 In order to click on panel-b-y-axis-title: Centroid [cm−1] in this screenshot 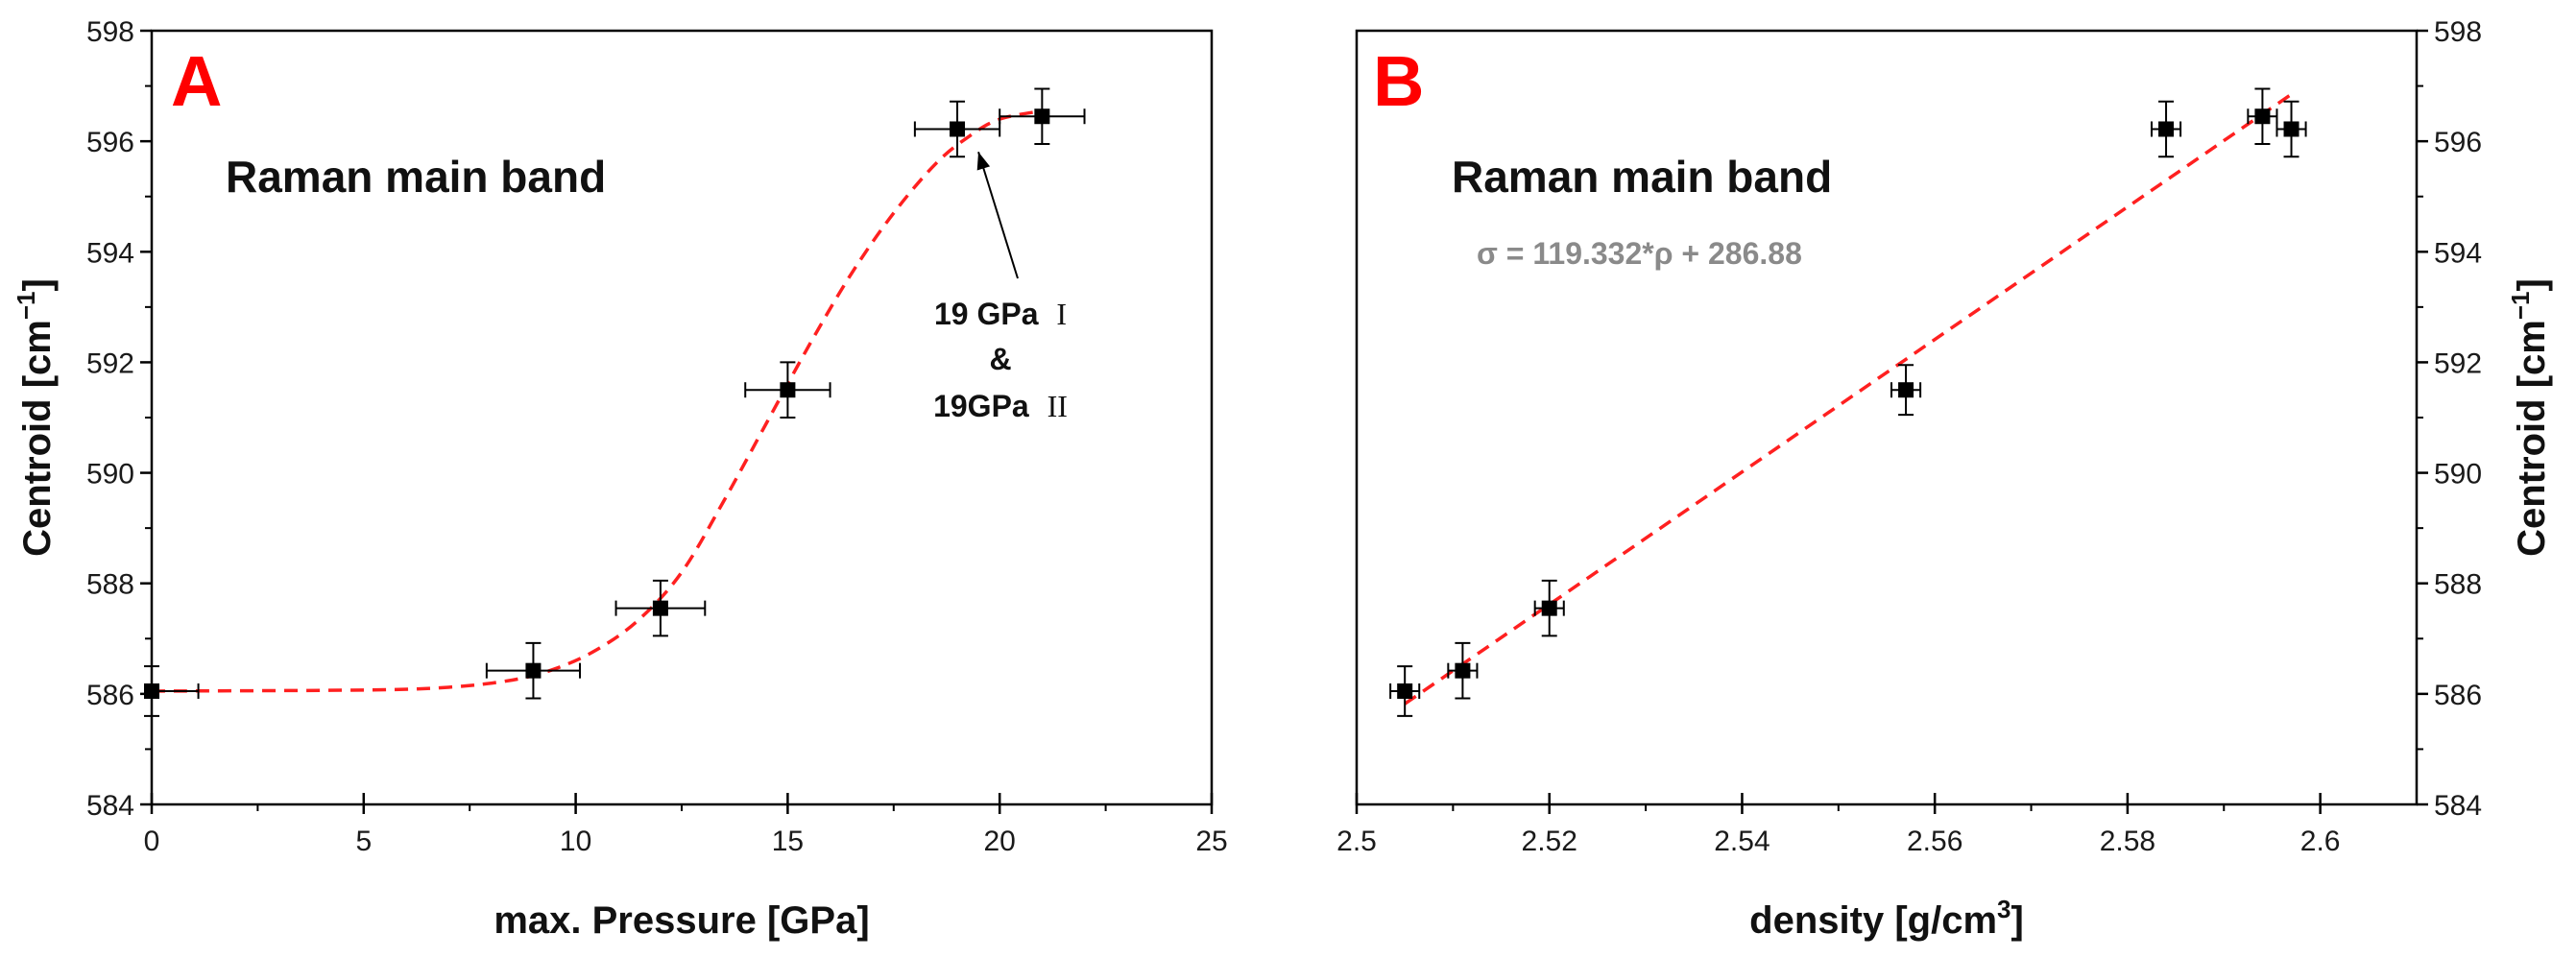, I will do `click(2529, 417)`.